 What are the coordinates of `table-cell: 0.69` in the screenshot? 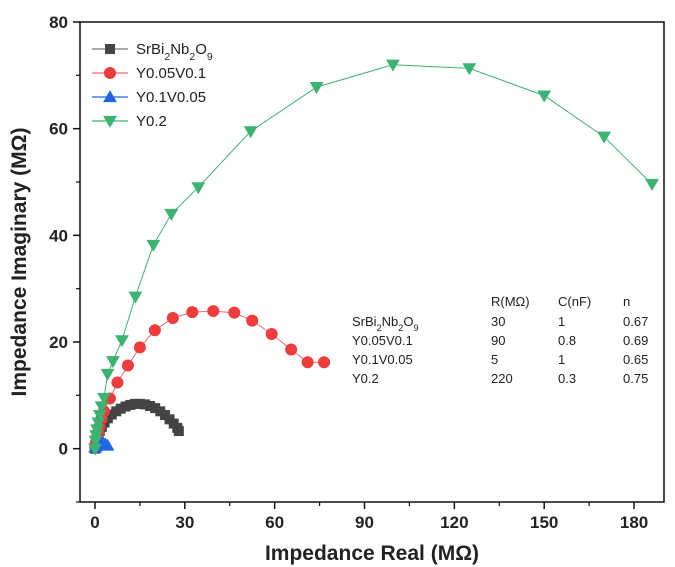 It's located at (635, 340).